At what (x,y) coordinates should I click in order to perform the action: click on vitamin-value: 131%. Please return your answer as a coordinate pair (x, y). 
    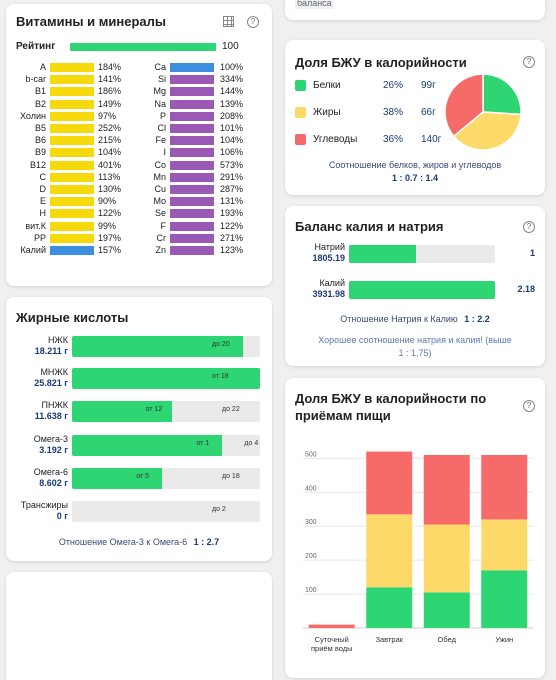
    Looking at the image, I should click on (232, 201).